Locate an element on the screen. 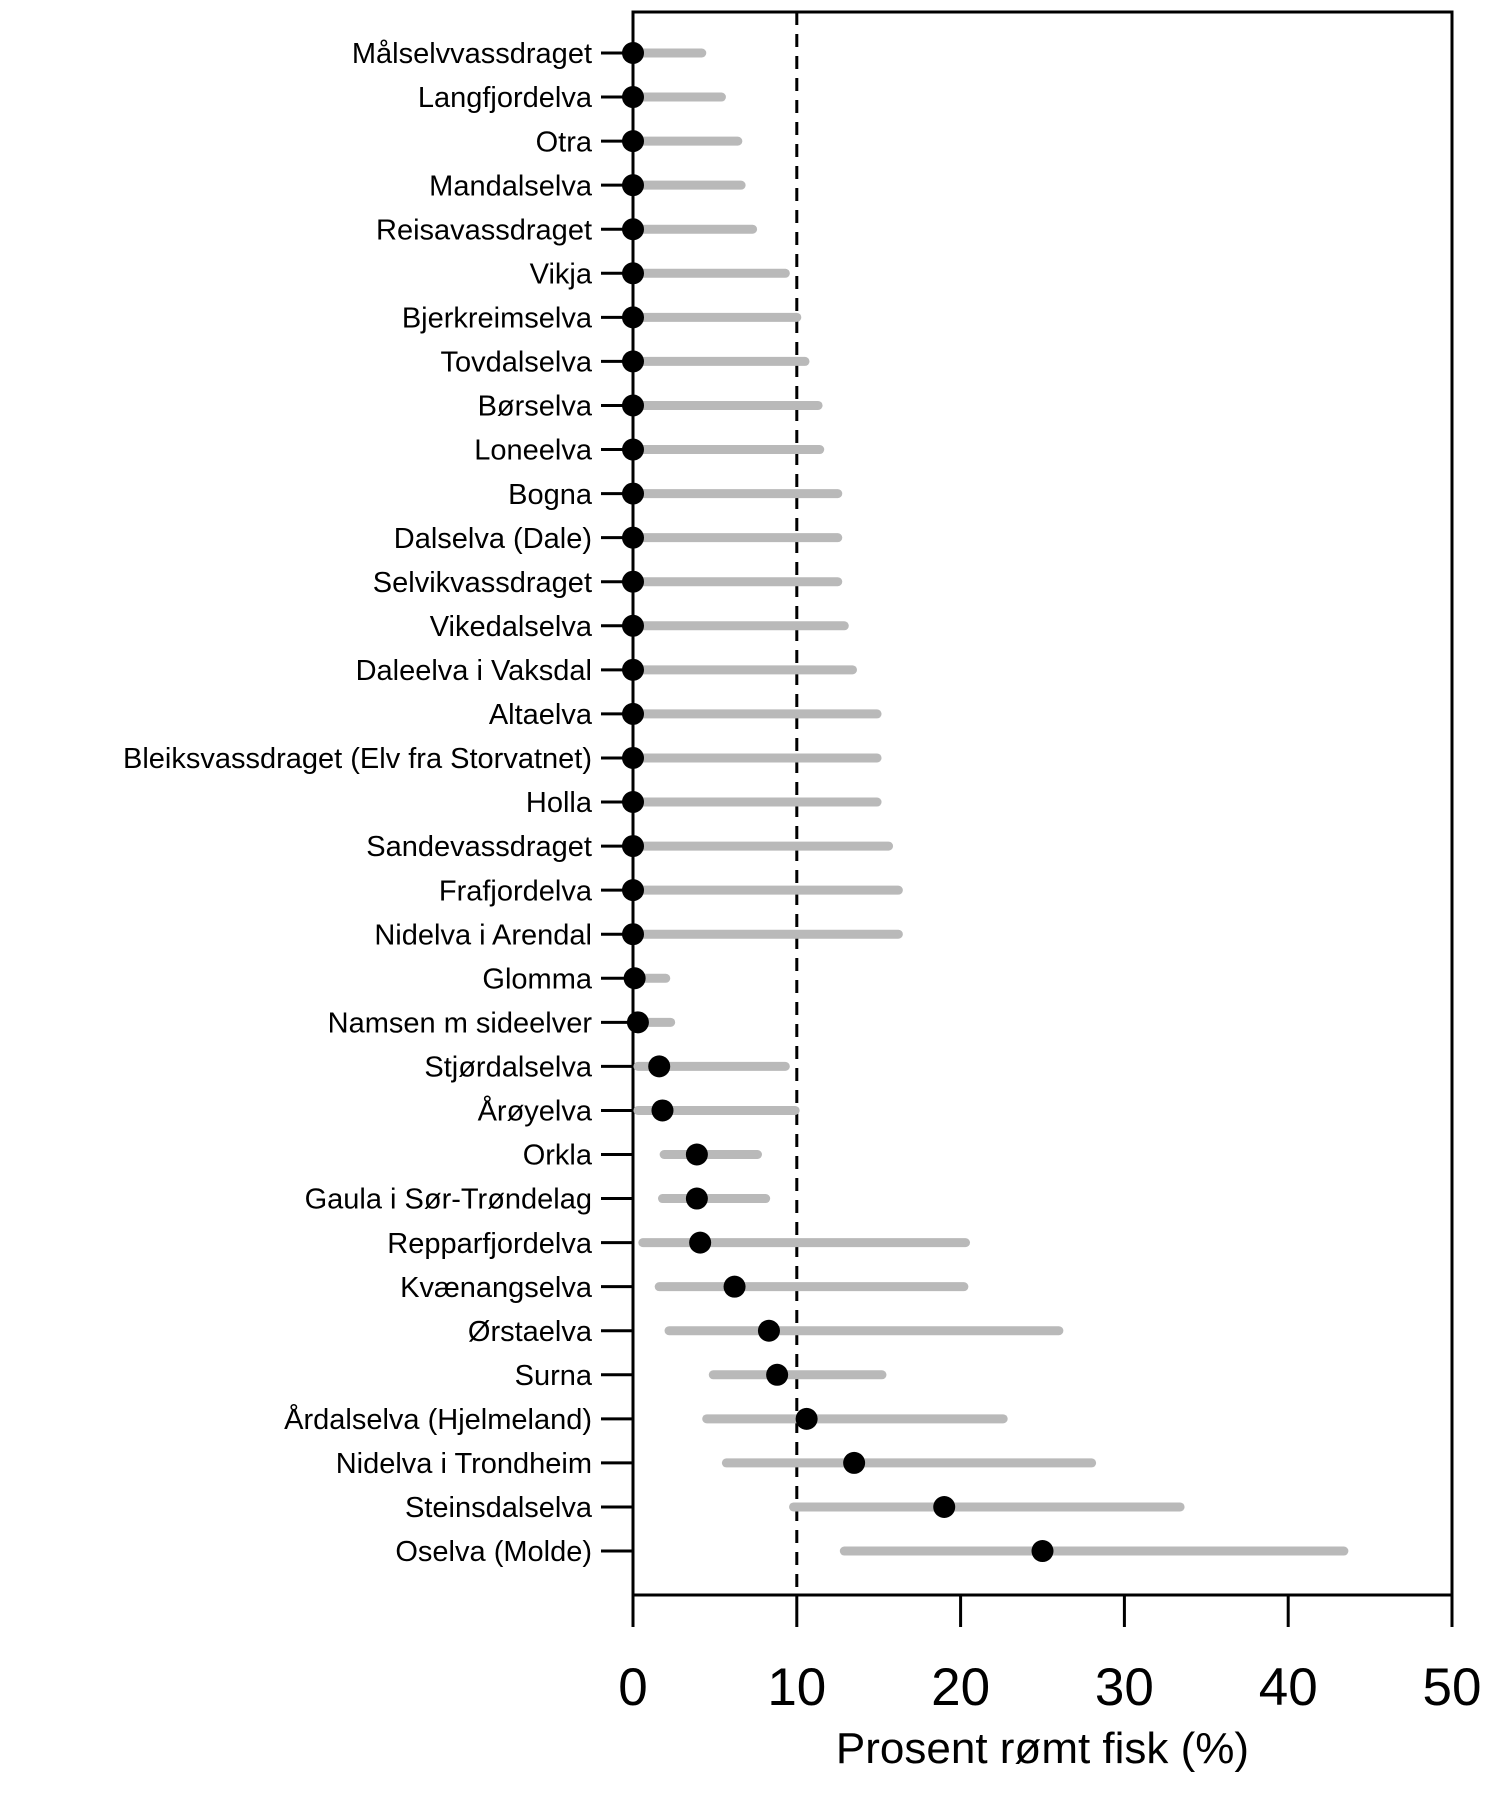 Image resolution: width=1500 pixels, height=1800 pixels. y-axis-label: Repparfjordelva is located at coordinates (490, 1244).